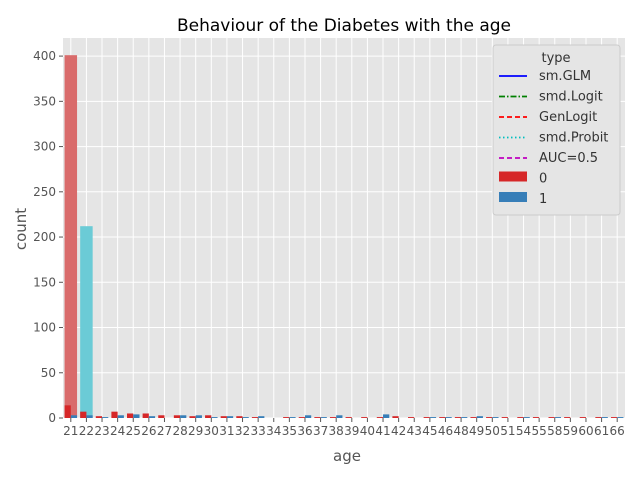  Describe the element at coordinates (242, 431) in the screenshot. I see `x-tick-label: 32` at that location.